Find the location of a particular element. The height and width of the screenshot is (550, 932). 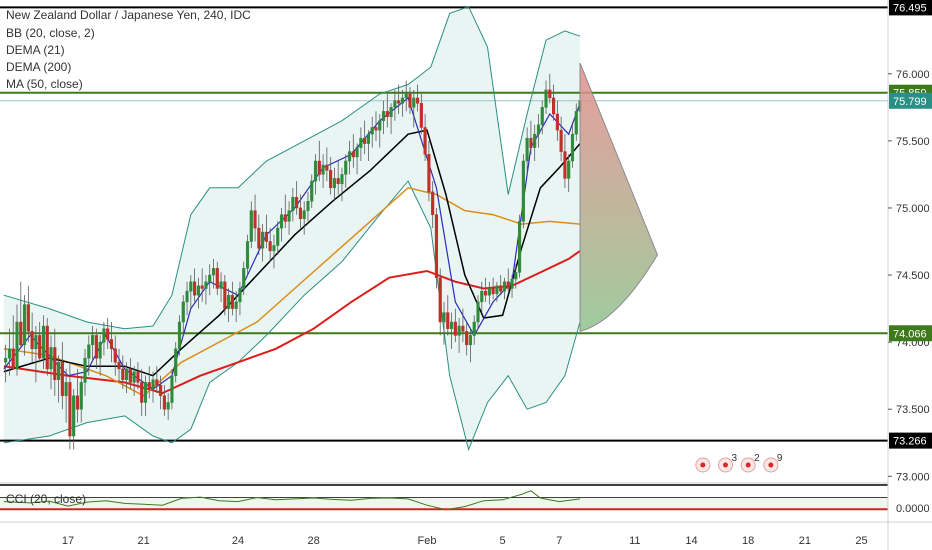

legend-dema200: DEMA (200) is located at coordinates (38, 67).